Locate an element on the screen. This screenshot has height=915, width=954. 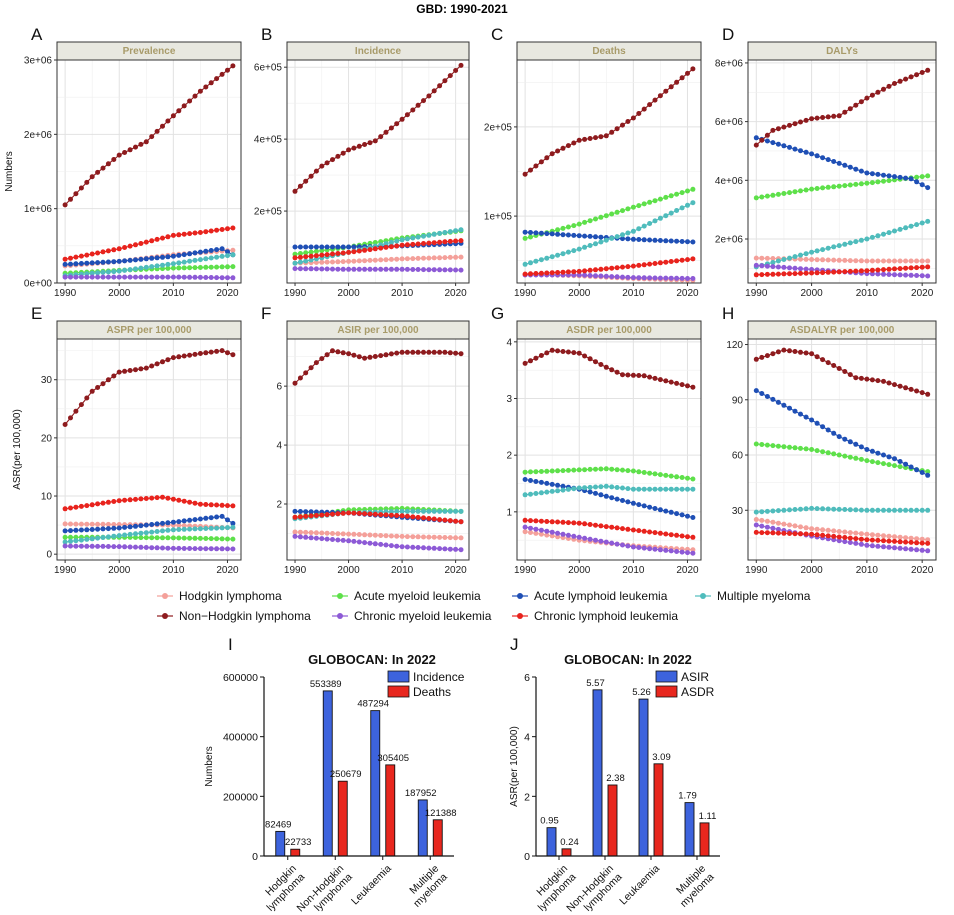
series-chronic-myeloid-leukemia is located at coordinates (378, 543).